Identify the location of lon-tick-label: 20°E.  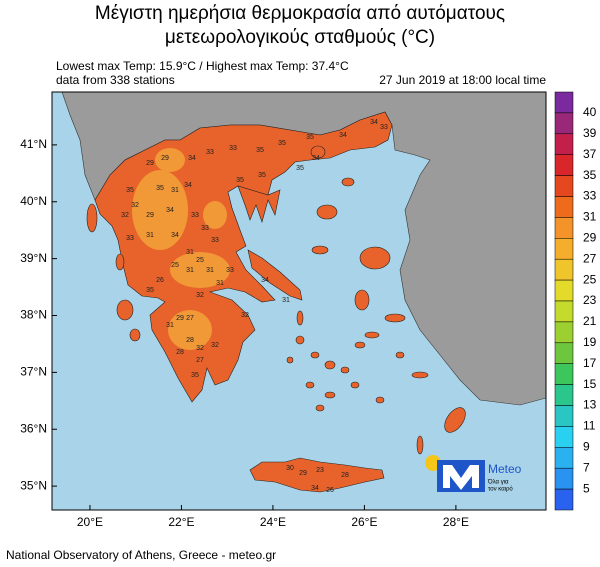
(90, 522).